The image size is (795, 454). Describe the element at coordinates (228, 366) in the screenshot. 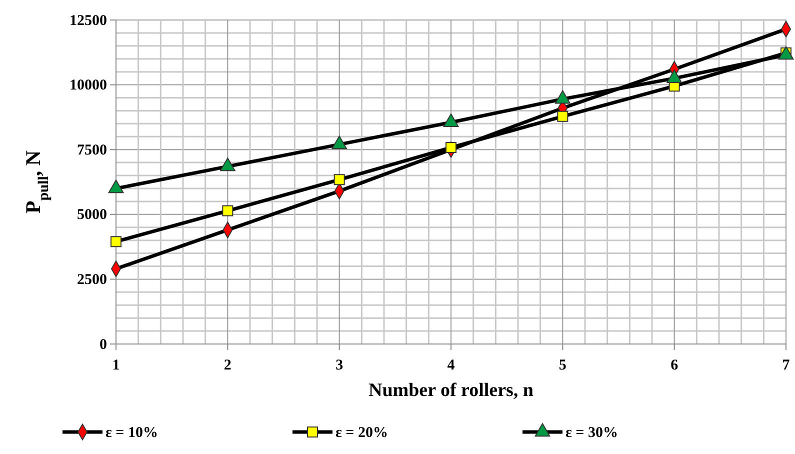

I see `x-tick-label: 2` at that location.